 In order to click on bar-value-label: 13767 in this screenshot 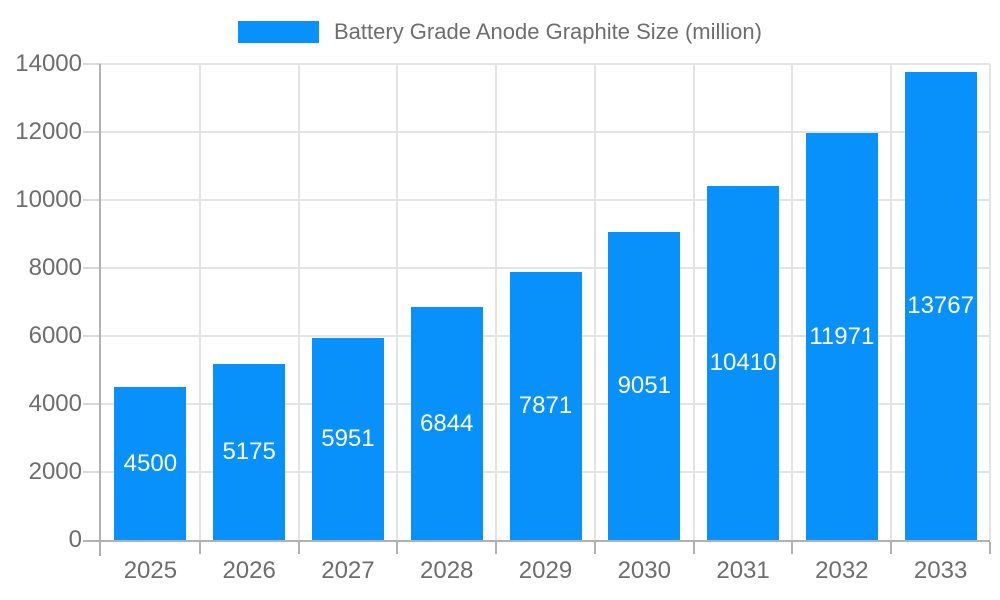, I will do `click(940, 305)`.